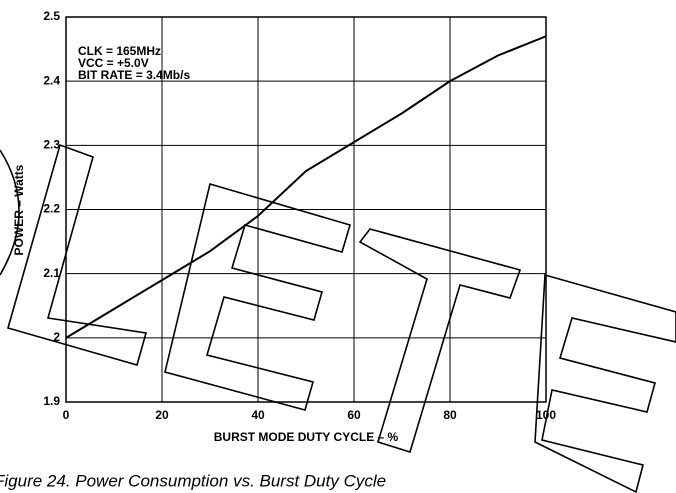 This screenshot has height=493, width=676. What do you see at coordinates (51, 145) in the screenshot?
I see `y-tick-label: 2.3` at bounding box center [51, 145].